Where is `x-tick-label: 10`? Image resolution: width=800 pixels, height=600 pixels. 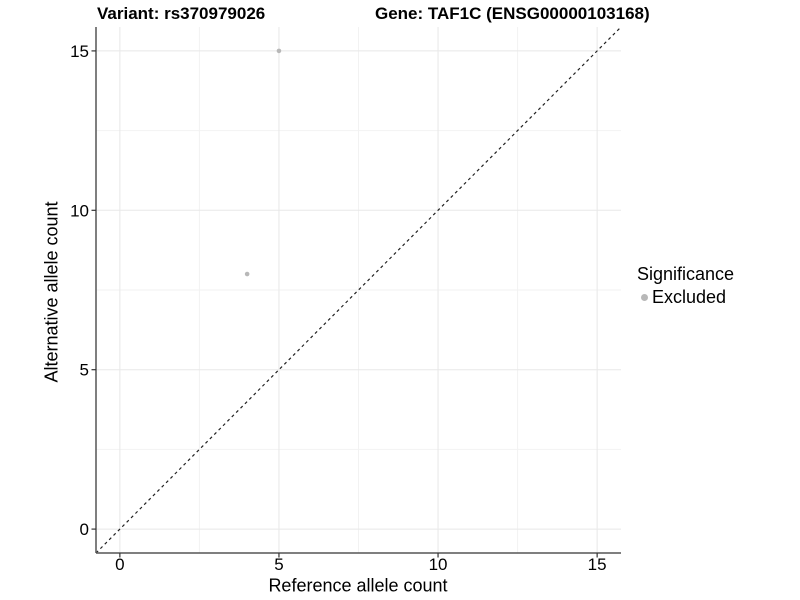
x-tick-label: 10 is located at coordinates (438, 564).